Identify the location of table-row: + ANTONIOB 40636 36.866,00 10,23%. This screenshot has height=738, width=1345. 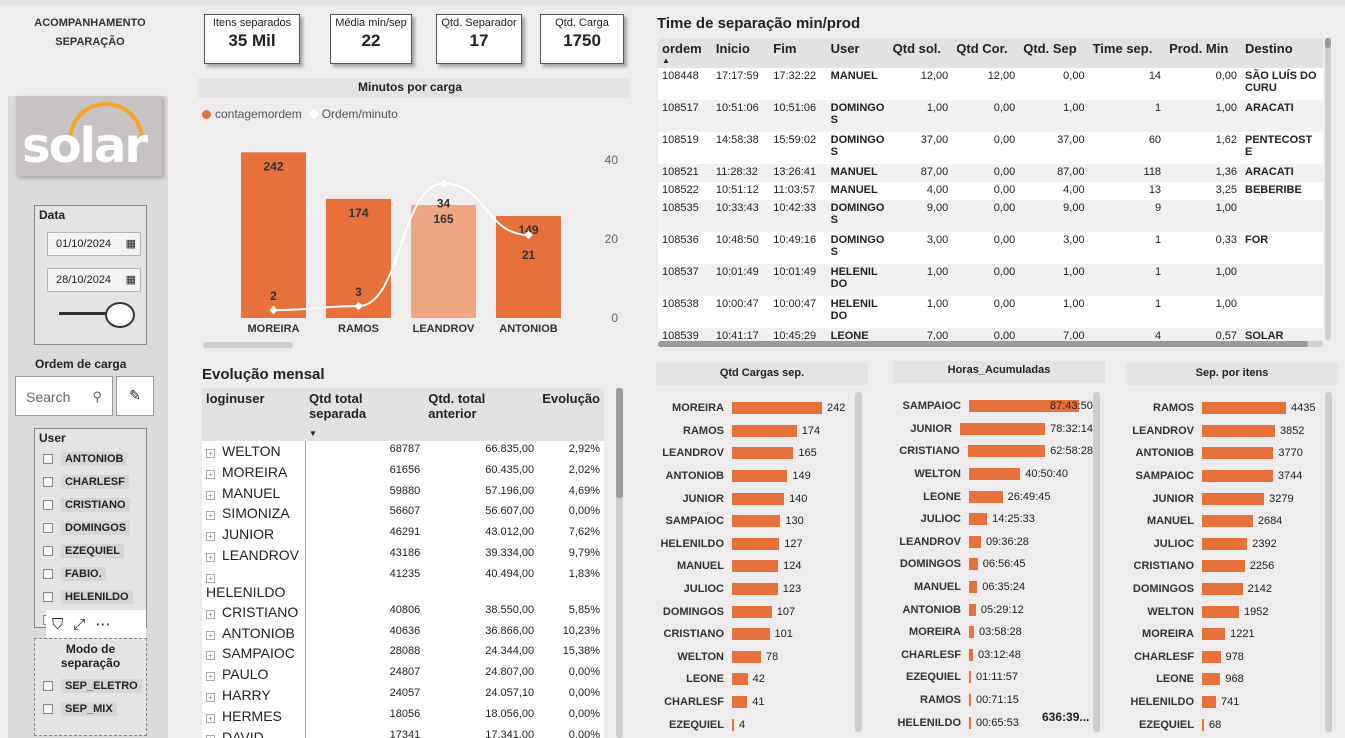
(403, 633).